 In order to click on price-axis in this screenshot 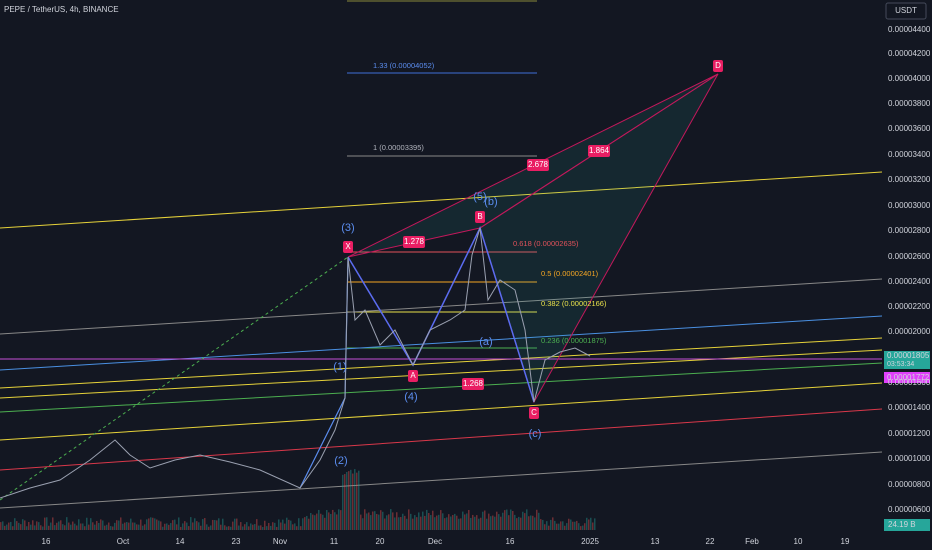, I will do `click(907, 275)`.